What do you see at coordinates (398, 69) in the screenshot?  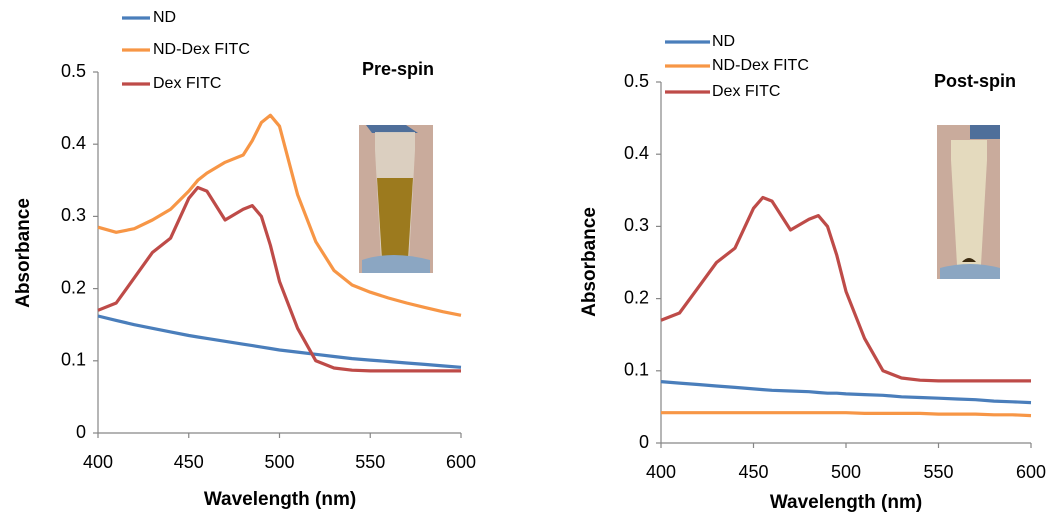 I see `annotation: Pre-spin` at bounding box center [398, 69].